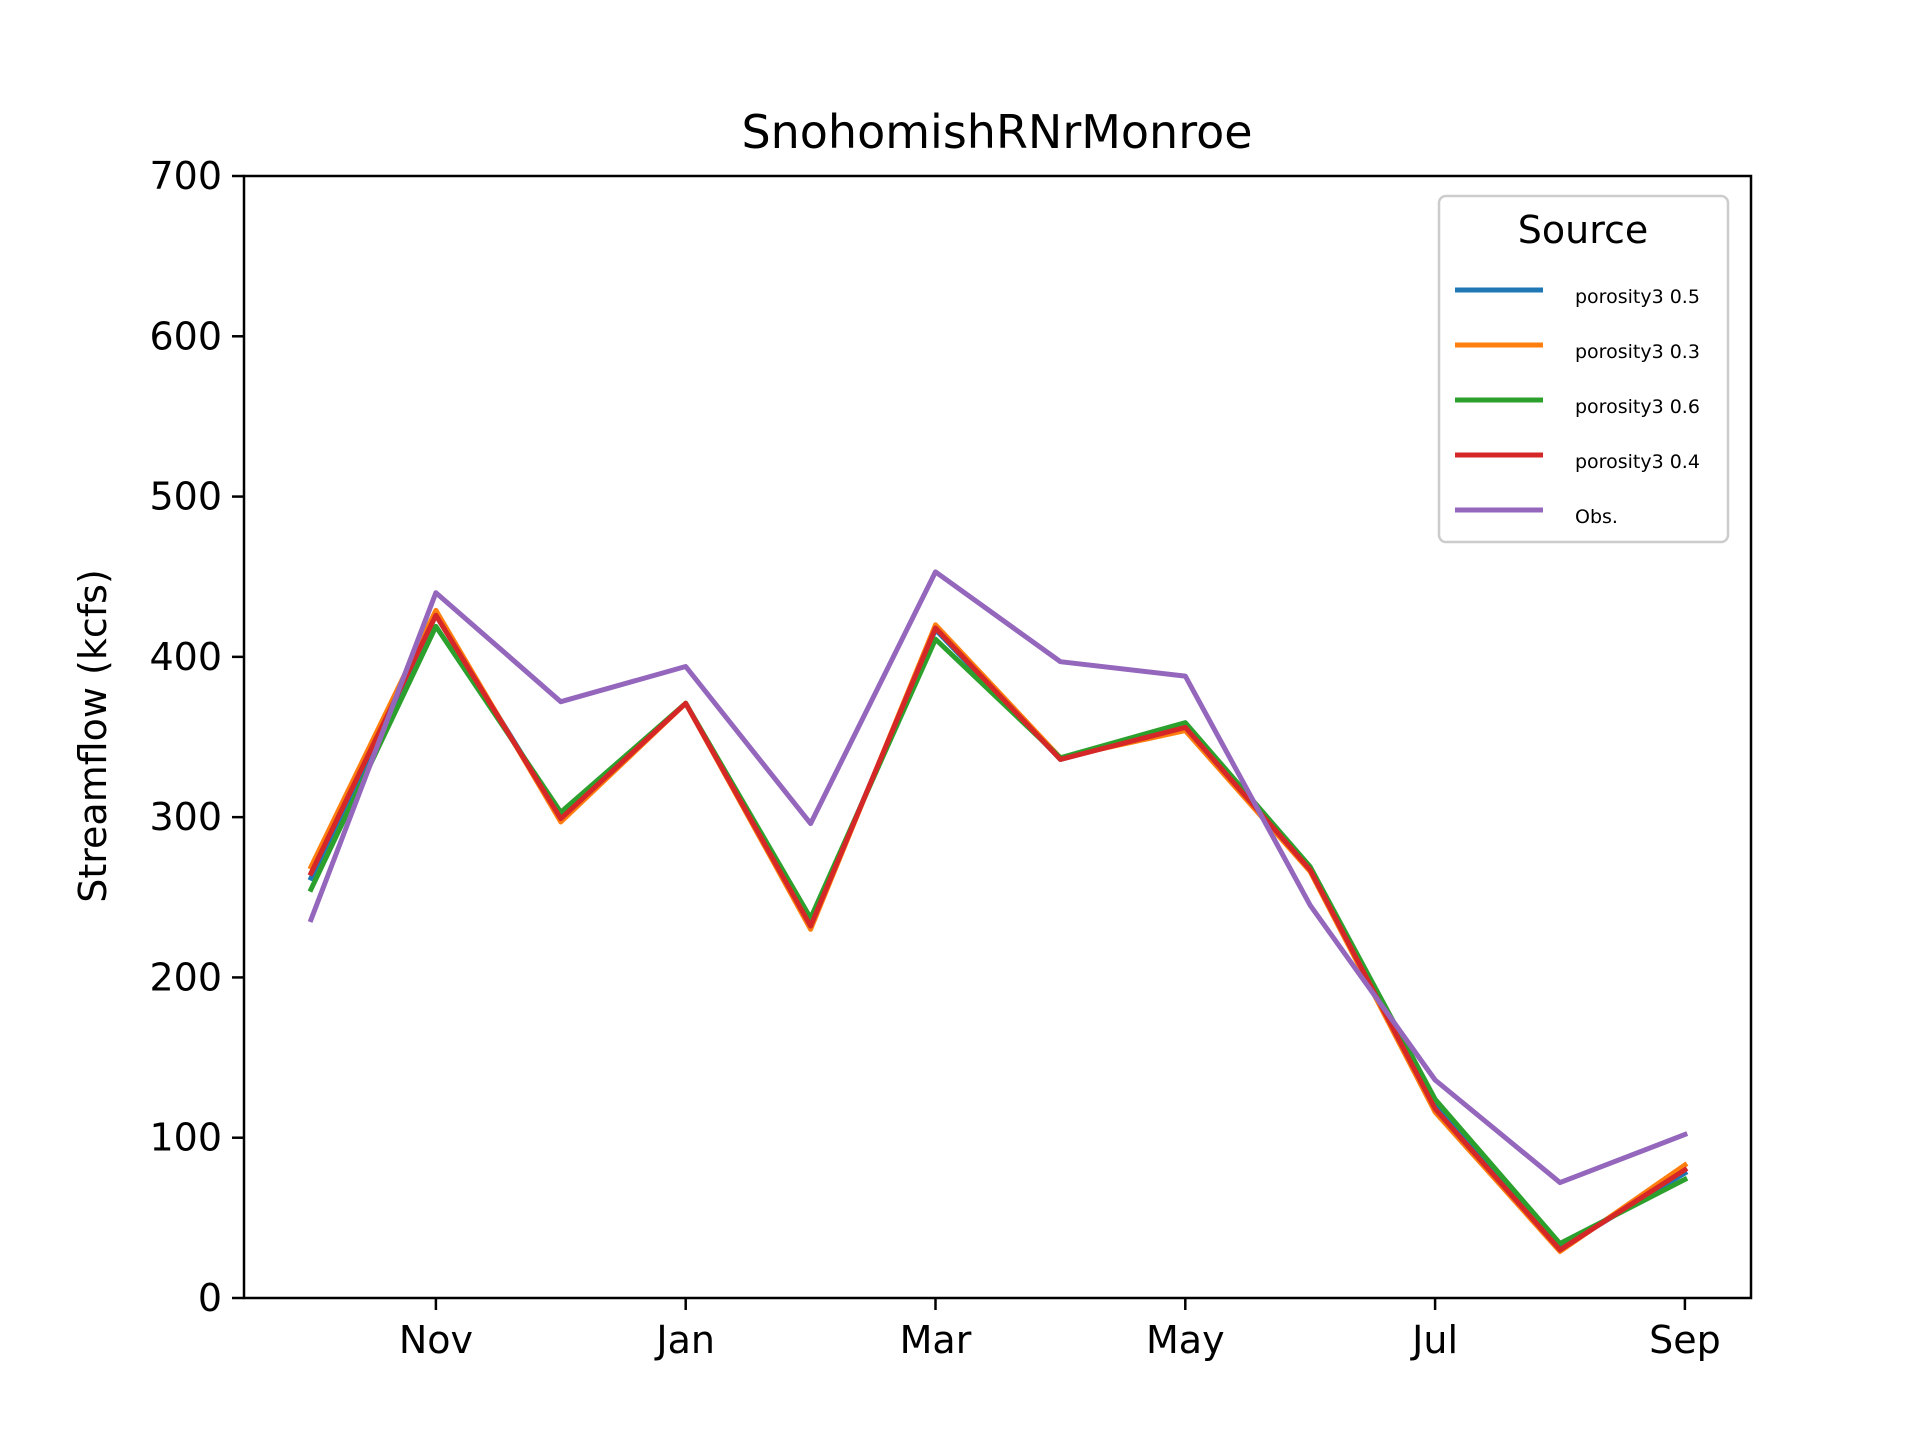 Image resolution: width=1920 pixels, height=1440 pixels. What do you see at coordinates (1185, 1340) in the screenshot?
I see `x-tick-label: May` at bounding box center [1185, 1340].